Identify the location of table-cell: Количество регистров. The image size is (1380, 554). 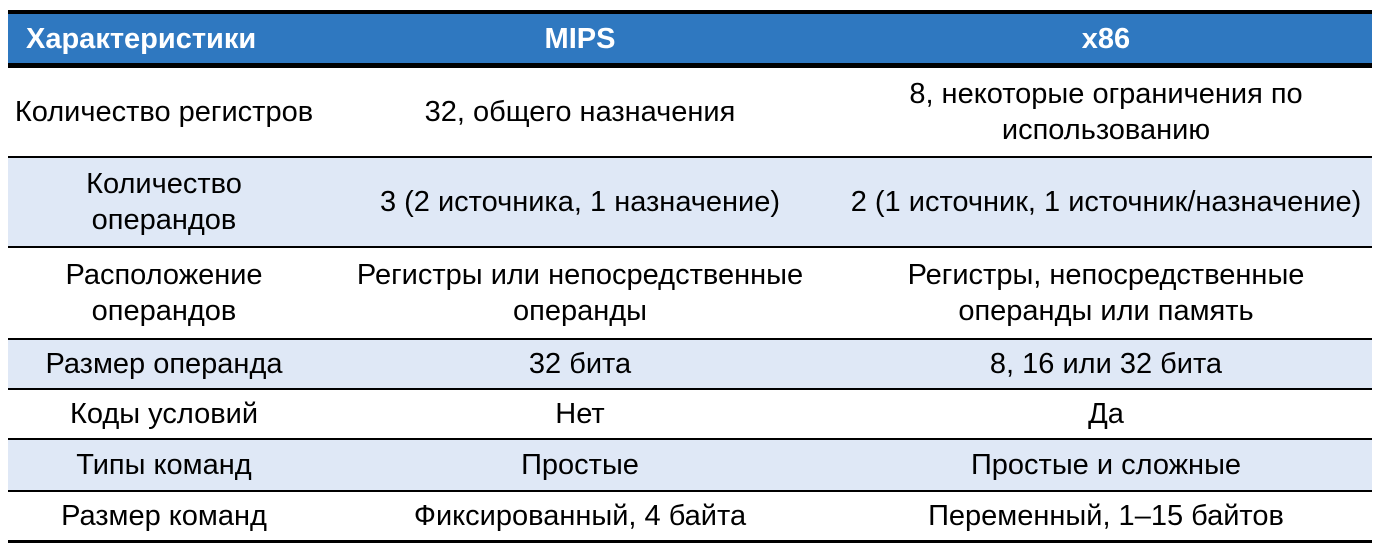
(164, 112).